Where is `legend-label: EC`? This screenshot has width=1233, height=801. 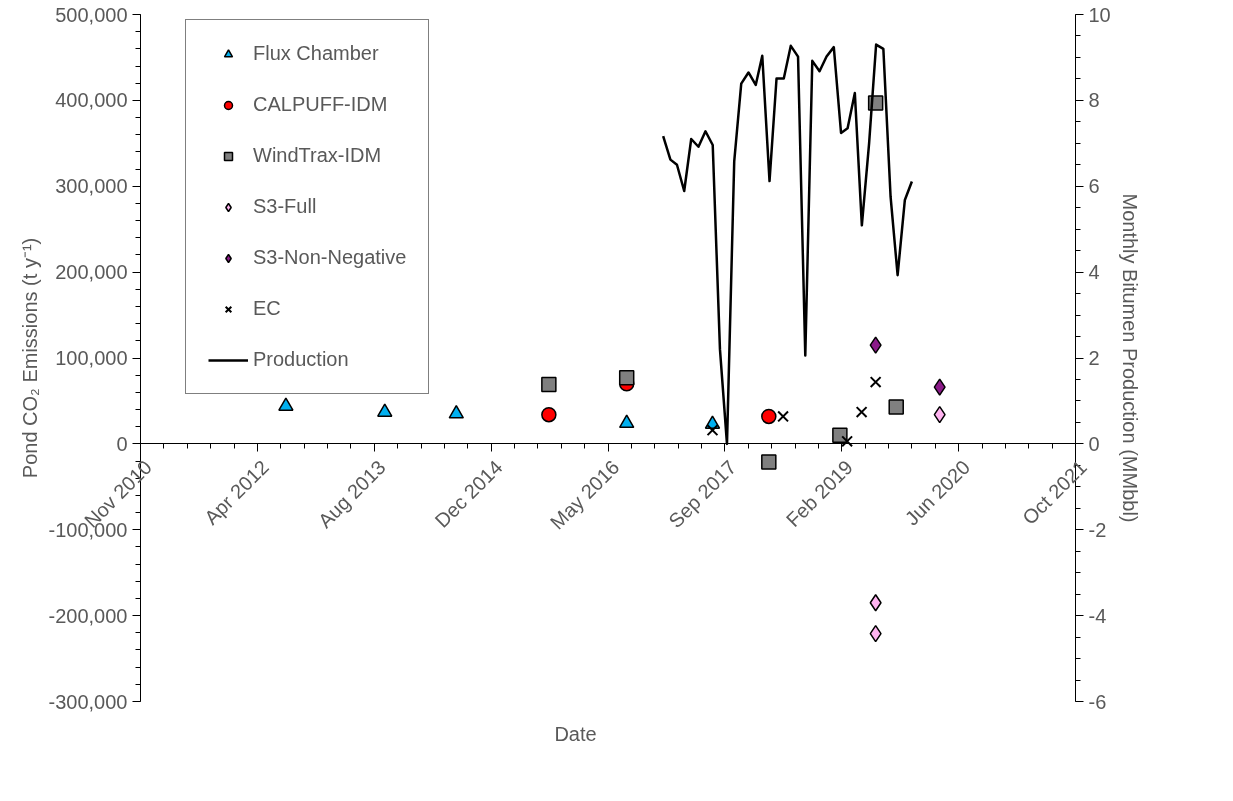
legend-label: EC is located at coordinates (267, 308).